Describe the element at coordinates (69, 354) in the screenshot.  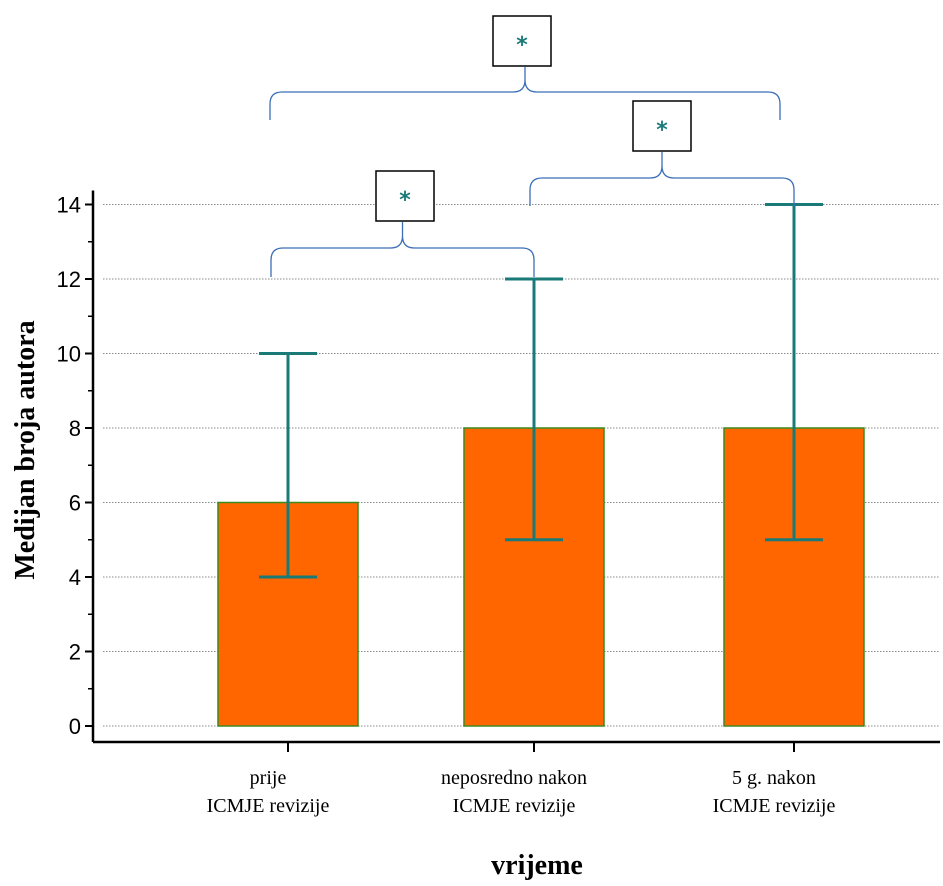
I see `y-tick-label: 10` at that location.